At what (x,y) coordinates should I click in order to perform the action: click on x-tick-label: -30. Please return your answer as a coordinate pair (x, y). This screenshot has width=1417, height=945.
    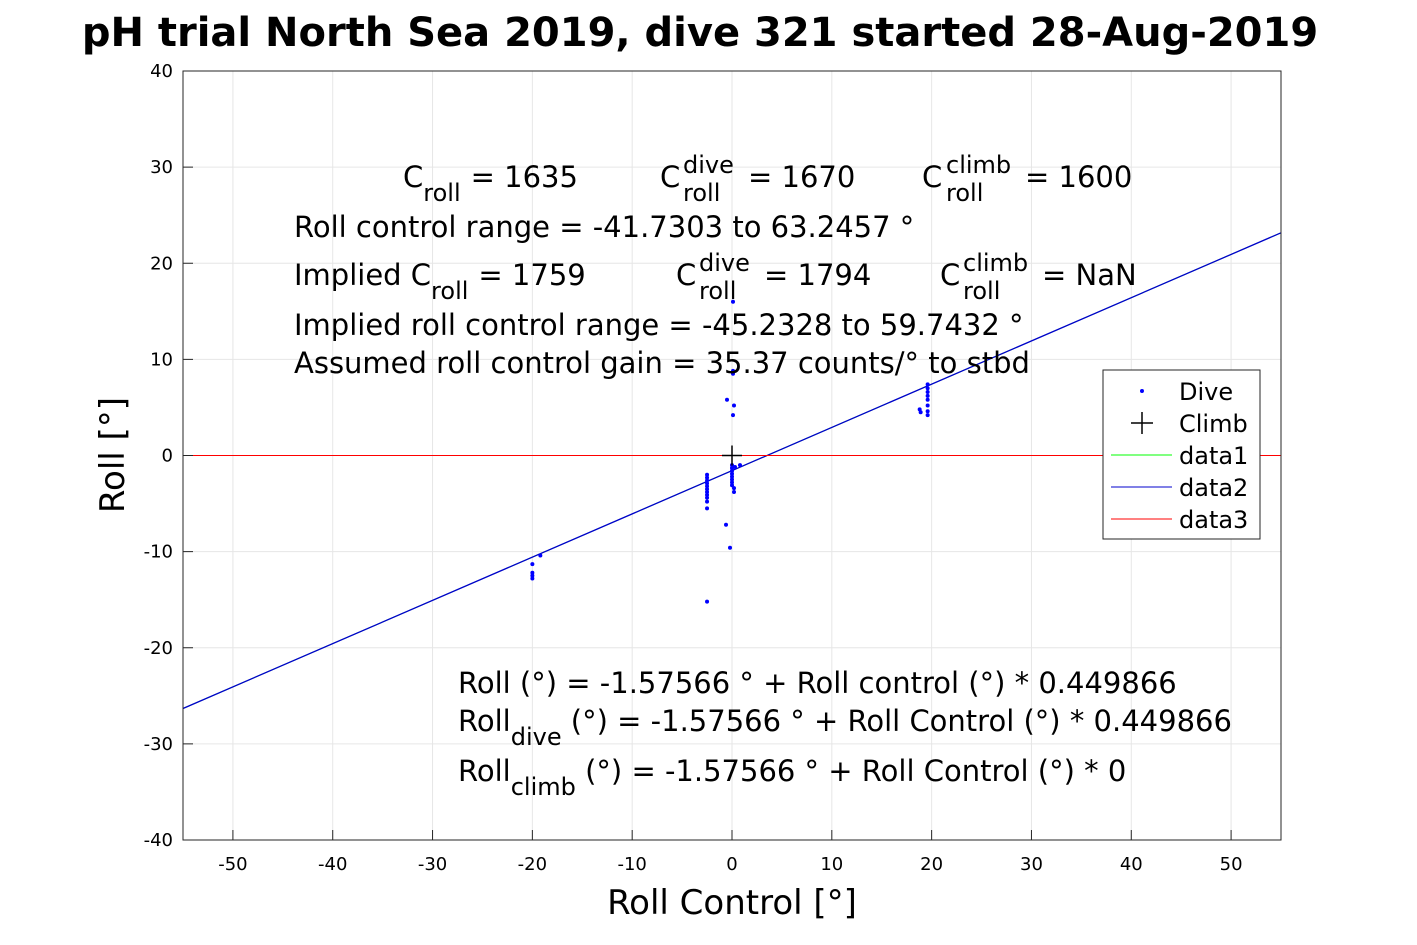
    Looking at the image, I should click on (432, 864).